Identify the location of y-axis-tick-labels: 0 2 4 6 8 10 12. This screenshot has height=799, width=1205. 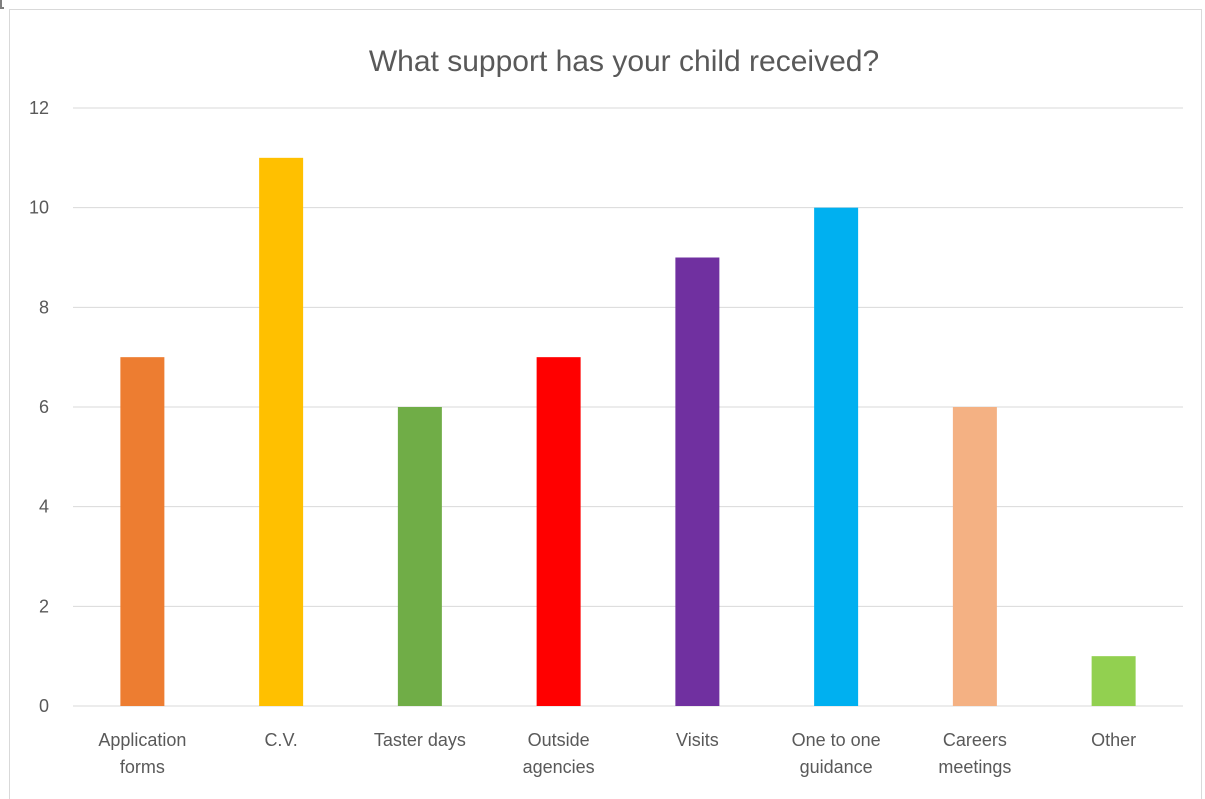
(39, 407).